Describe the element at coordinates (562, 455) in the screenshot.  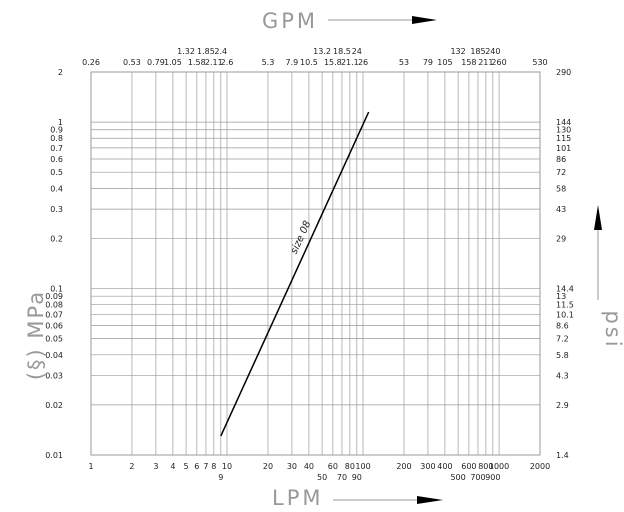
I see `y-tick-label-right: 1.4` at that location.